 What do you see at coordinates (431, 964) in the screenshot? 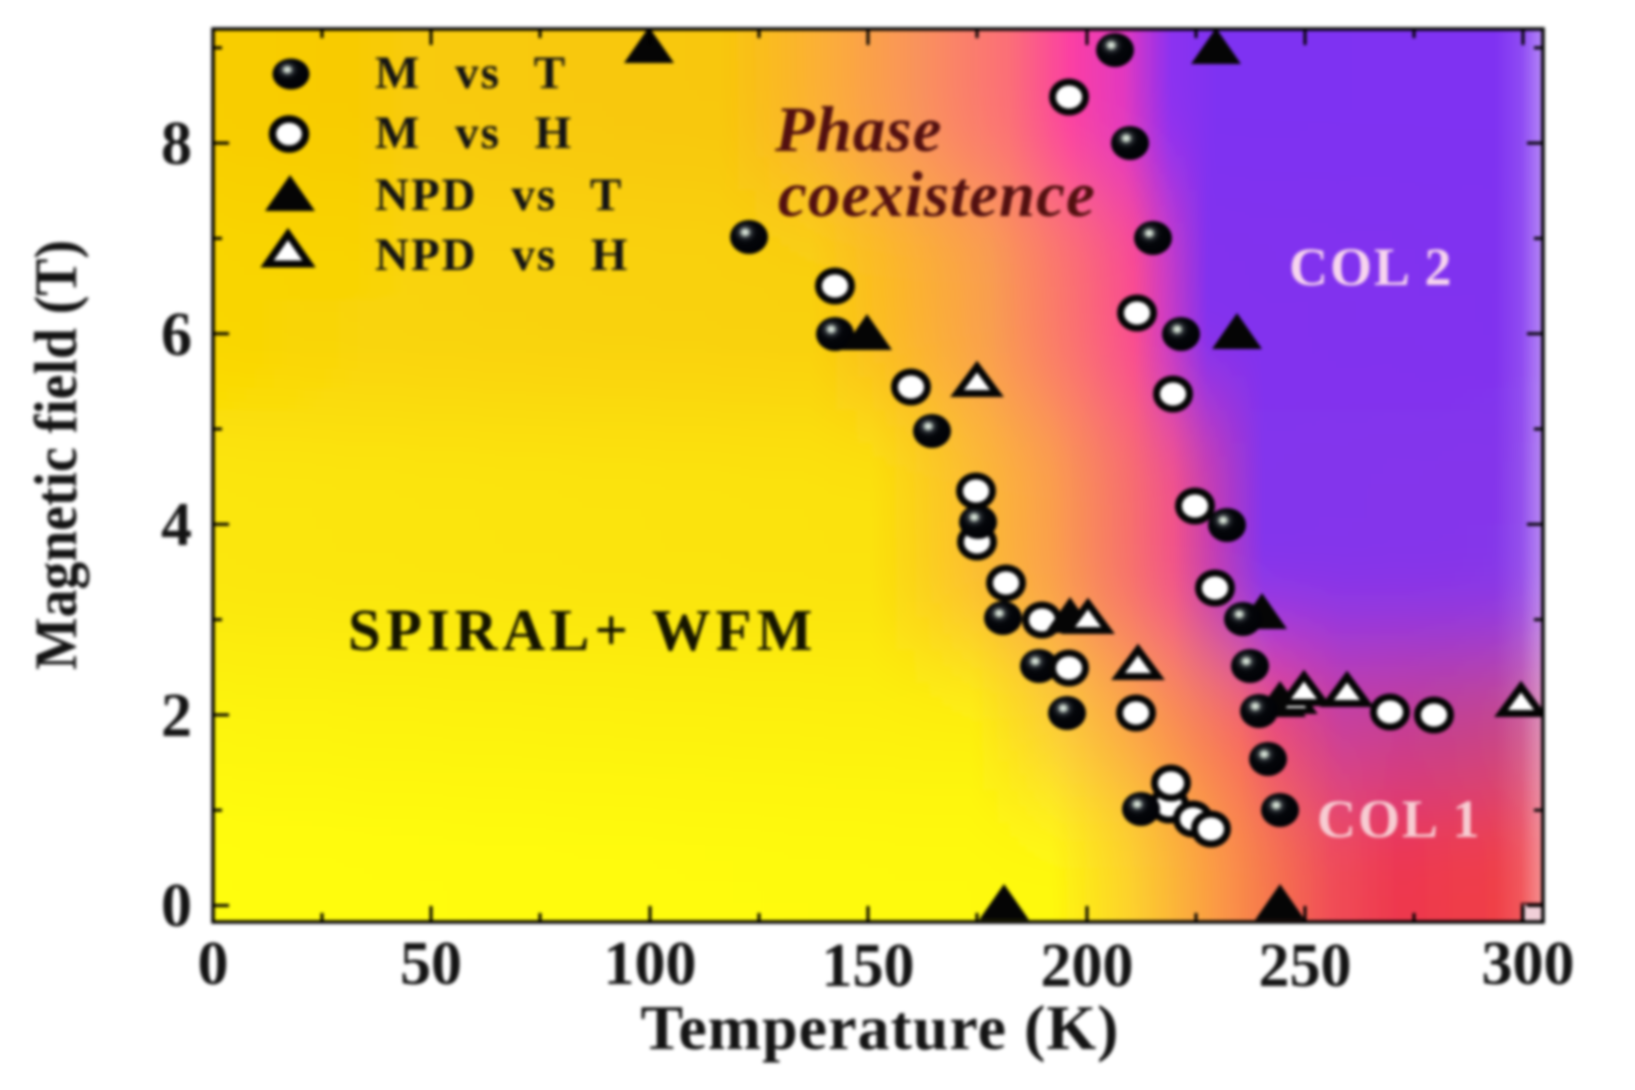
I see `svg-text: 50` at bounding box center [431, 964].